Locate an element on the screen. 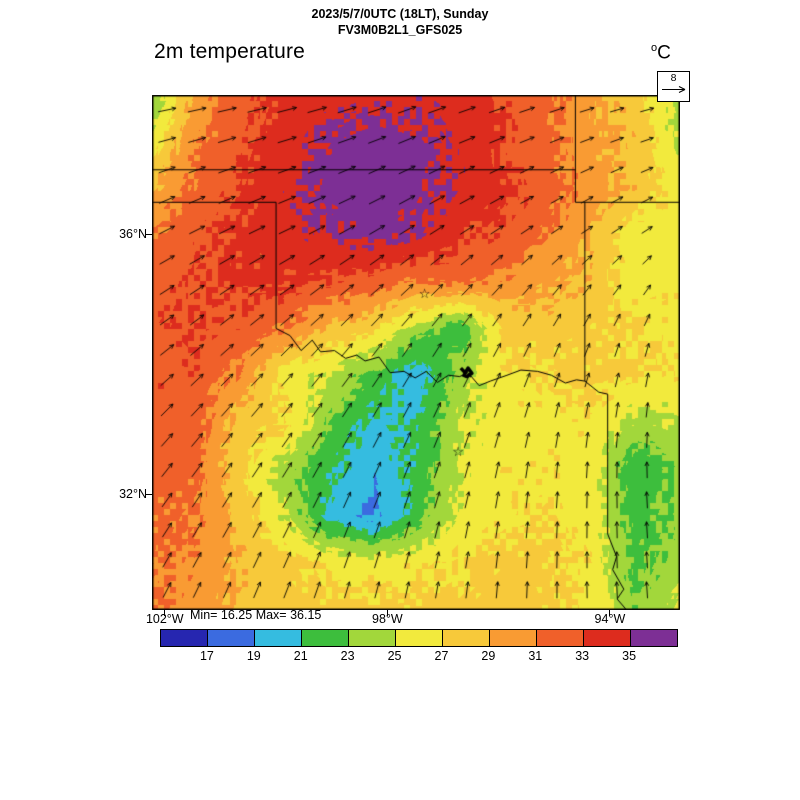  colorbar-tick-label: 23 is located at coordinates (347, 656).